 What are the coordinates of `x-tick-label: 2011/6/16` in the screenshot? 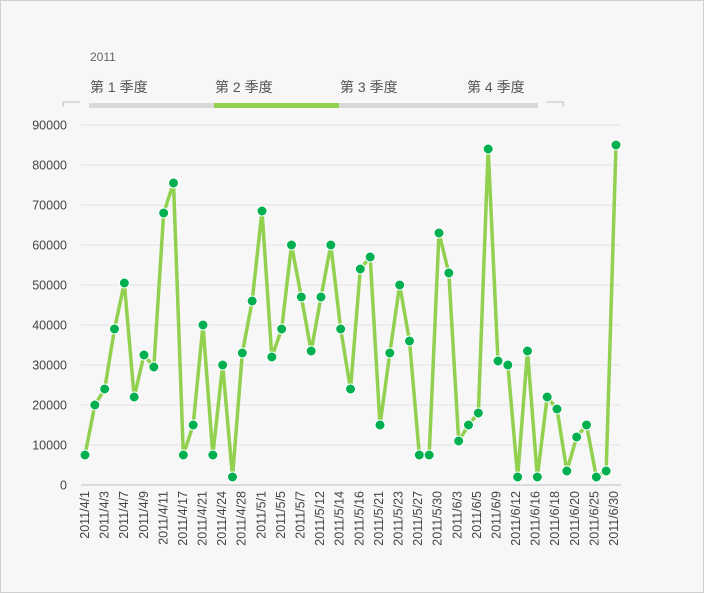 It's located at (536, 518).